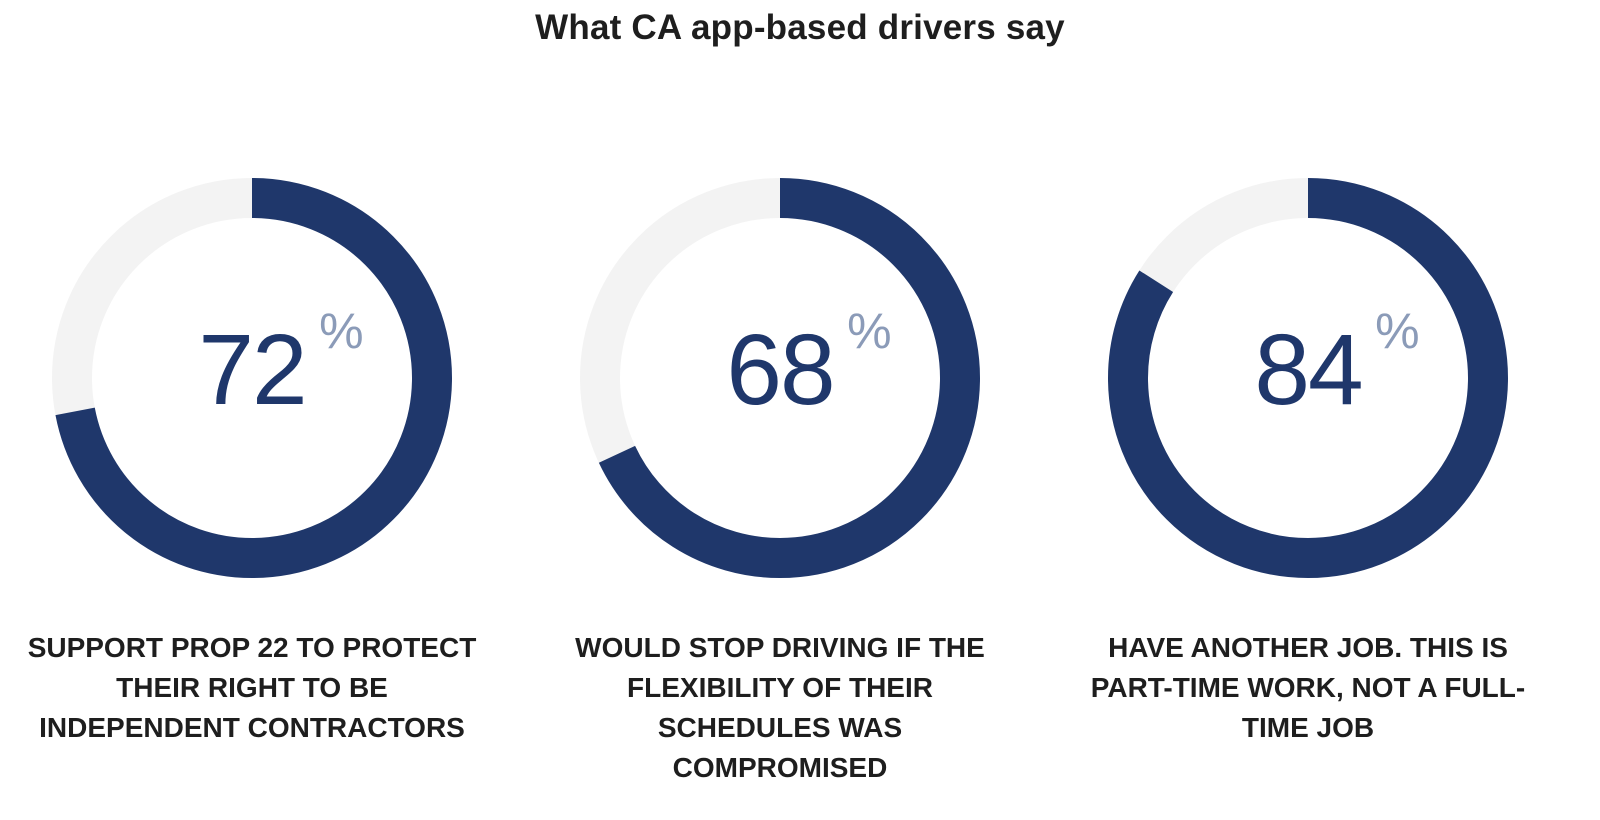 Image resolution: width=1600 pixels, height=820 pixels. I want to click on caption-line: FLEXIBILITY OF THEIR, so click(780, 687).